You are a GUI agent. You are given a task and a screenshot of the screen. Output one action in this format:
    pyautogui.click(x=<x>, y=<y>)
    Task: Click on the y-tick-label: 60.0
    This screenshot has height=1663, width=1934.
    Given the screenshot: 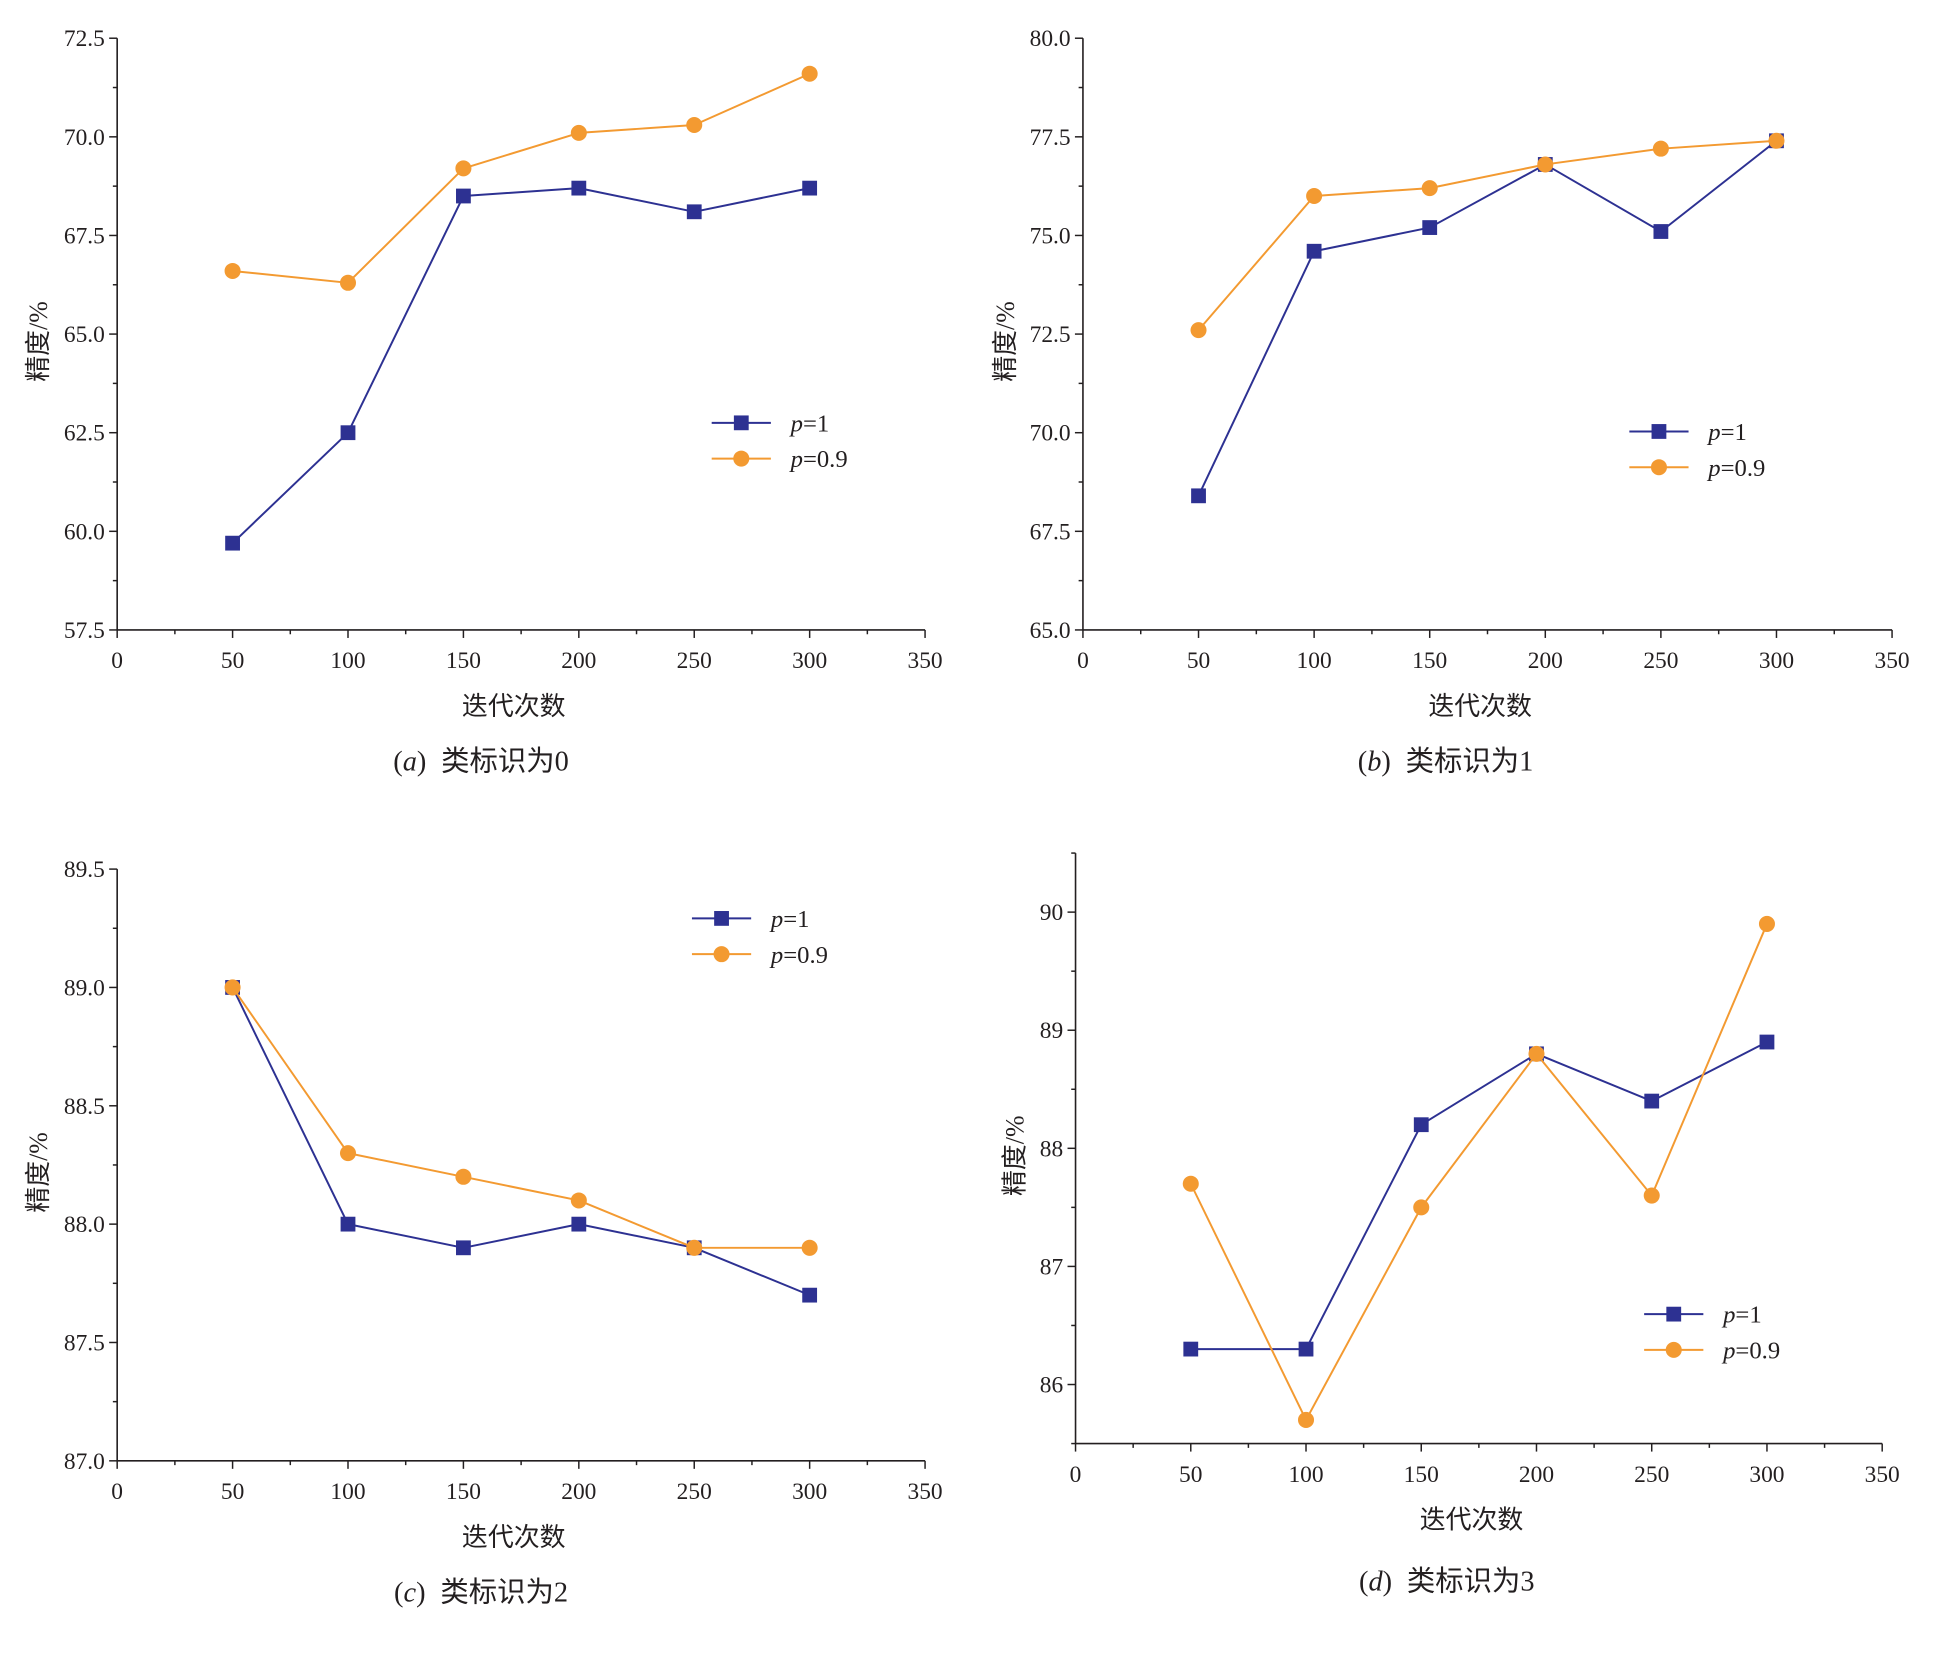 What is the action you would take?
    pyautogui.click(x=84, y=532)
    